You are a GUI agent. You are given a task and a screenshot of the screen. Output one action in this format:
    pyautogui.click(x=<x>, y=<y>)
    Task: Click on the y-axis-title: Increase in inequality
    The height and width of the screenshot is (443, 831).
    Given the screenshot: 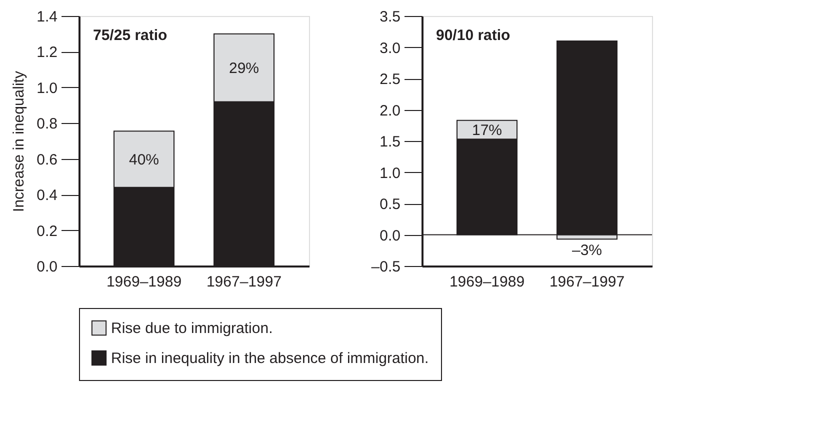 What is the action you would take?
    pyautogui.click(x=19, y=141)
    